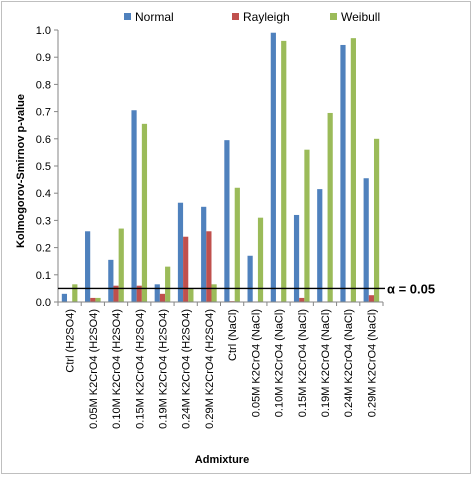 The height and width of the screenshot is (477, 474). I want to click on x-tick-label: 0.10M K2CrO4 (H2SO4), so click(117, 369).